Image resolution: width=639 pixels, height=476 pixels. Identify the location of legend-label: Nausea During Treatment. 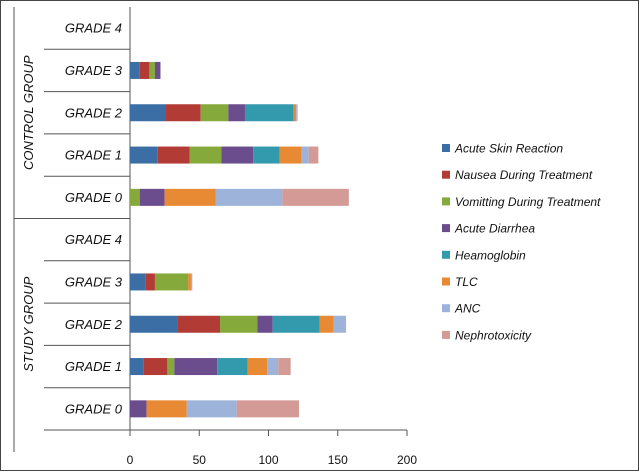
(524, 175).